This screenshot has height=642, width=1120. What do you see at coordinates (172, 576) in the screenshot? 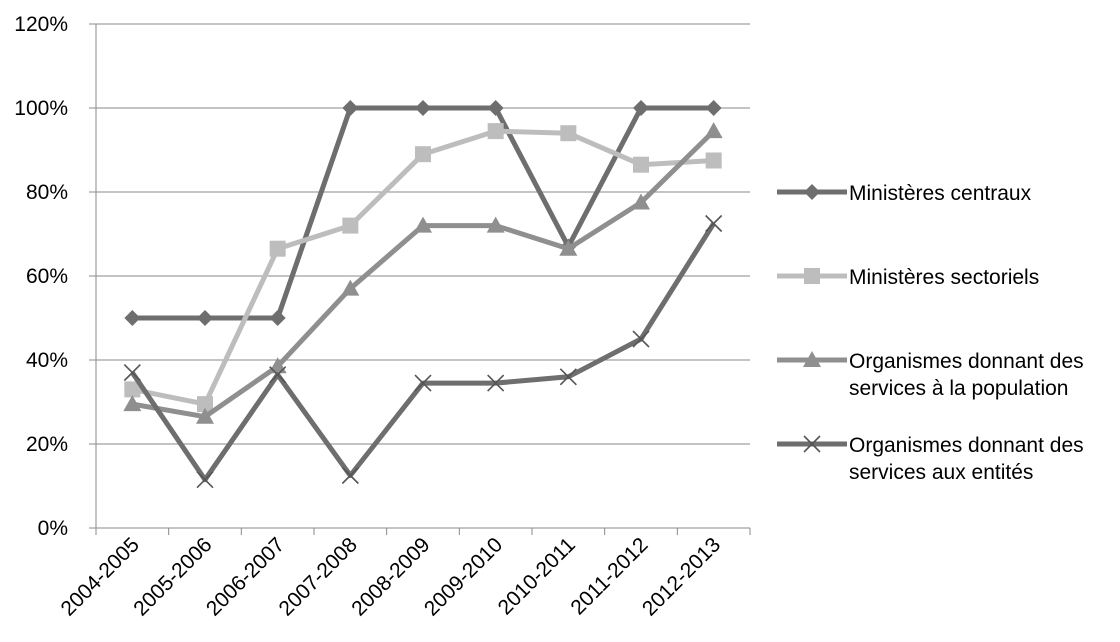
I see `x-tick-label: 2005-2006` at bounding box center [172, 576].